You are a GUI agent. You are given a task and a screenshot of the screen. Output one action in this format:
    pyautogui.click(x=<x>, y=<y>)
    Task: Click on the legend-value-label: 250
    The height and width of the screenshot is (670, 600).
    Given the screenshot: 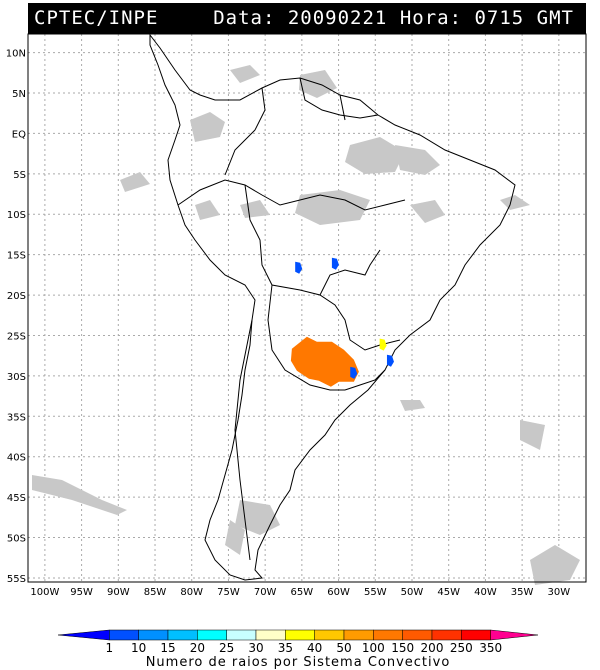 What is the action you would take?
    pyautogui.click(x=461, y=648)
    